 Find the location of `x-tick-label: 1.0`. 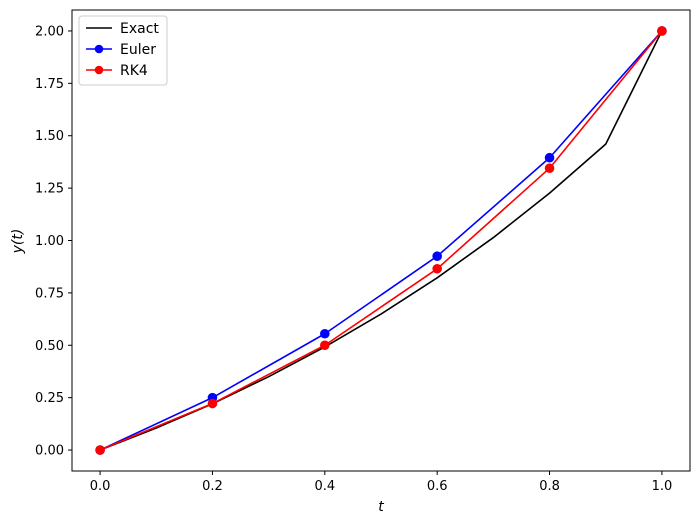

x-tick-label: 1.0 is located at coordinates (662, 486).